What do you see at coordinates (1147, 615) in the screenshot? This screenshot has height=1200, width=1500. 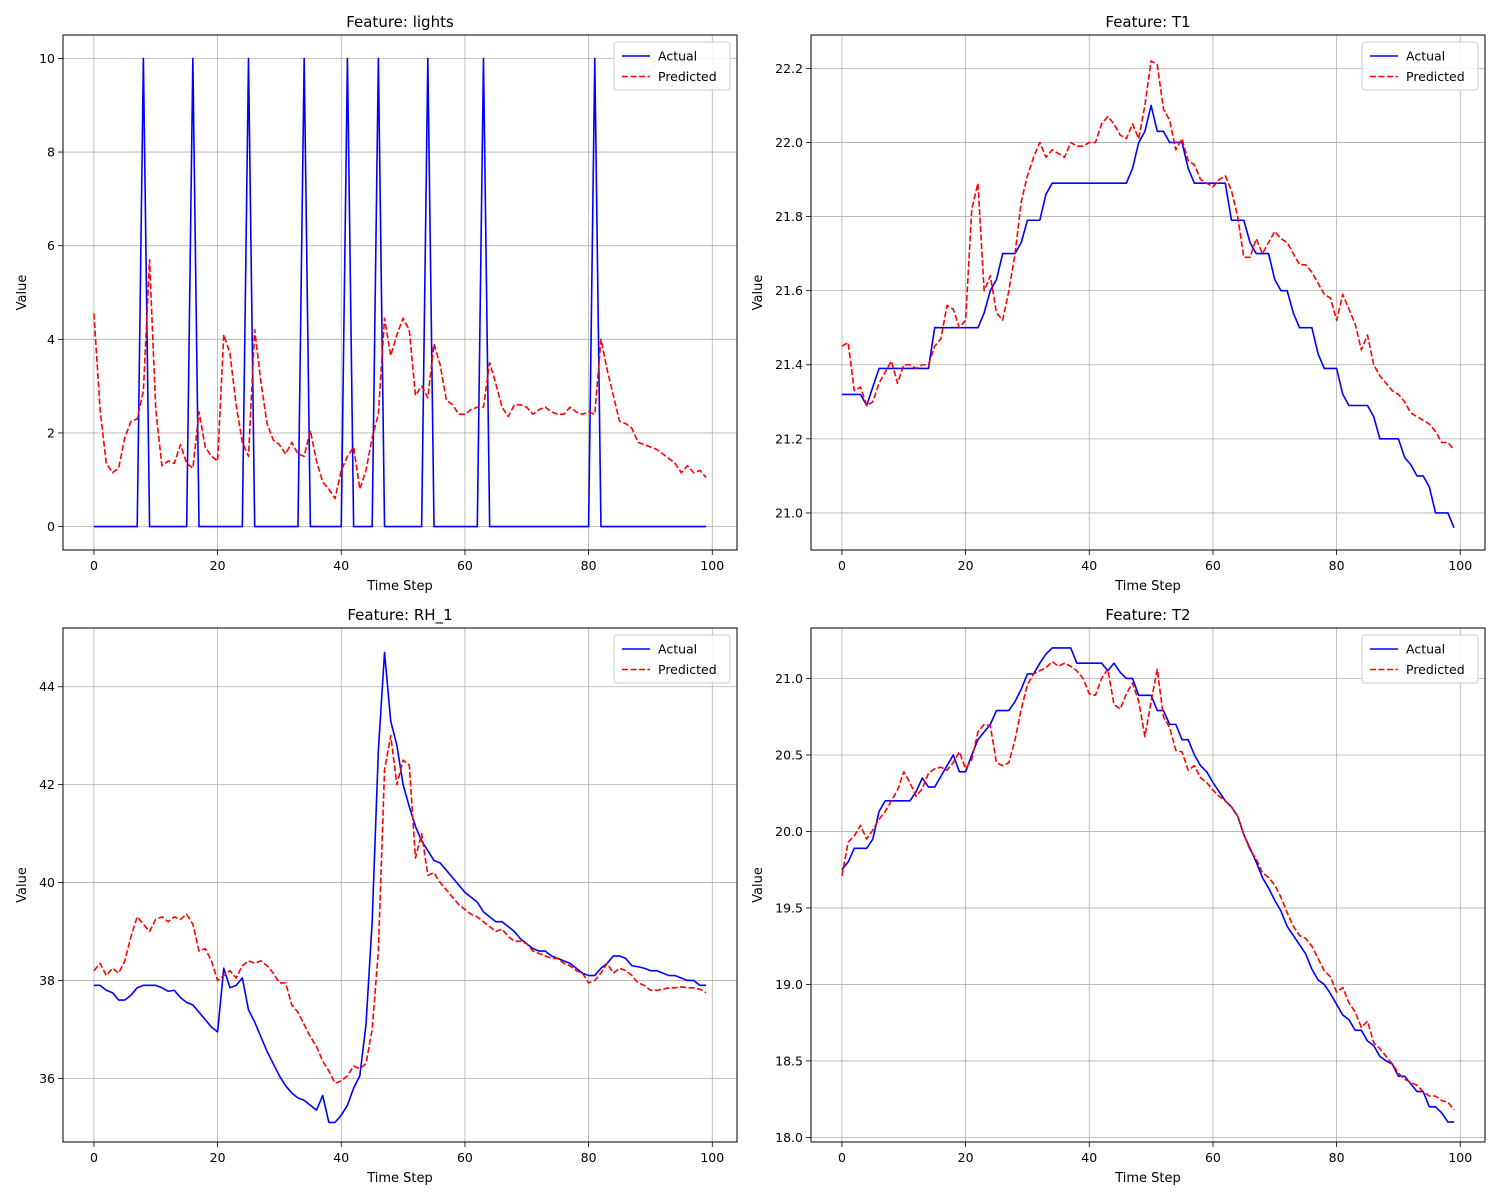 I see `subplot-title: Feature: T2` at bounding box center [1147, 615].